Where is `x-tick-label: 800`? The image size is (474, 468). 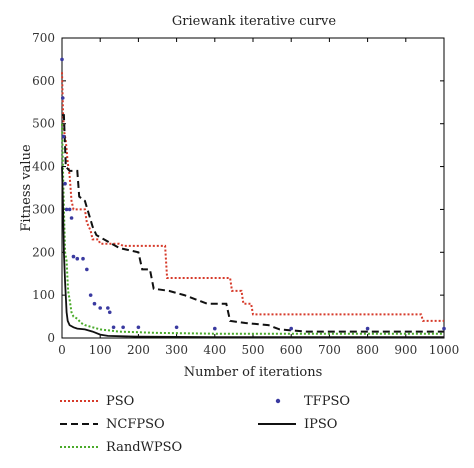
x-tick-label: 800 is located at coordinates (367, 350).